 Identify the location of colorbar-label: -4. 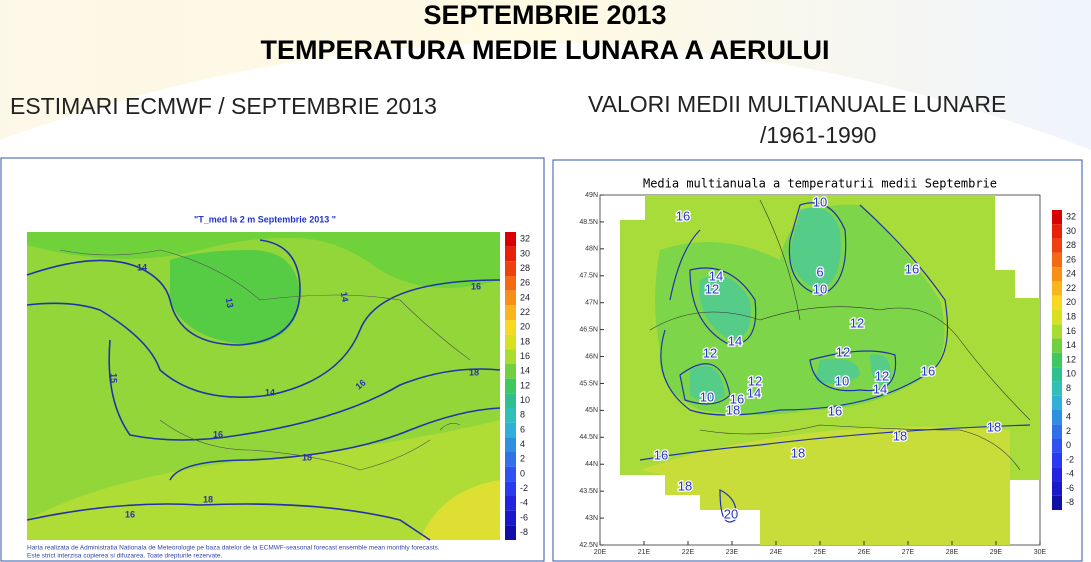
(1070, 474).